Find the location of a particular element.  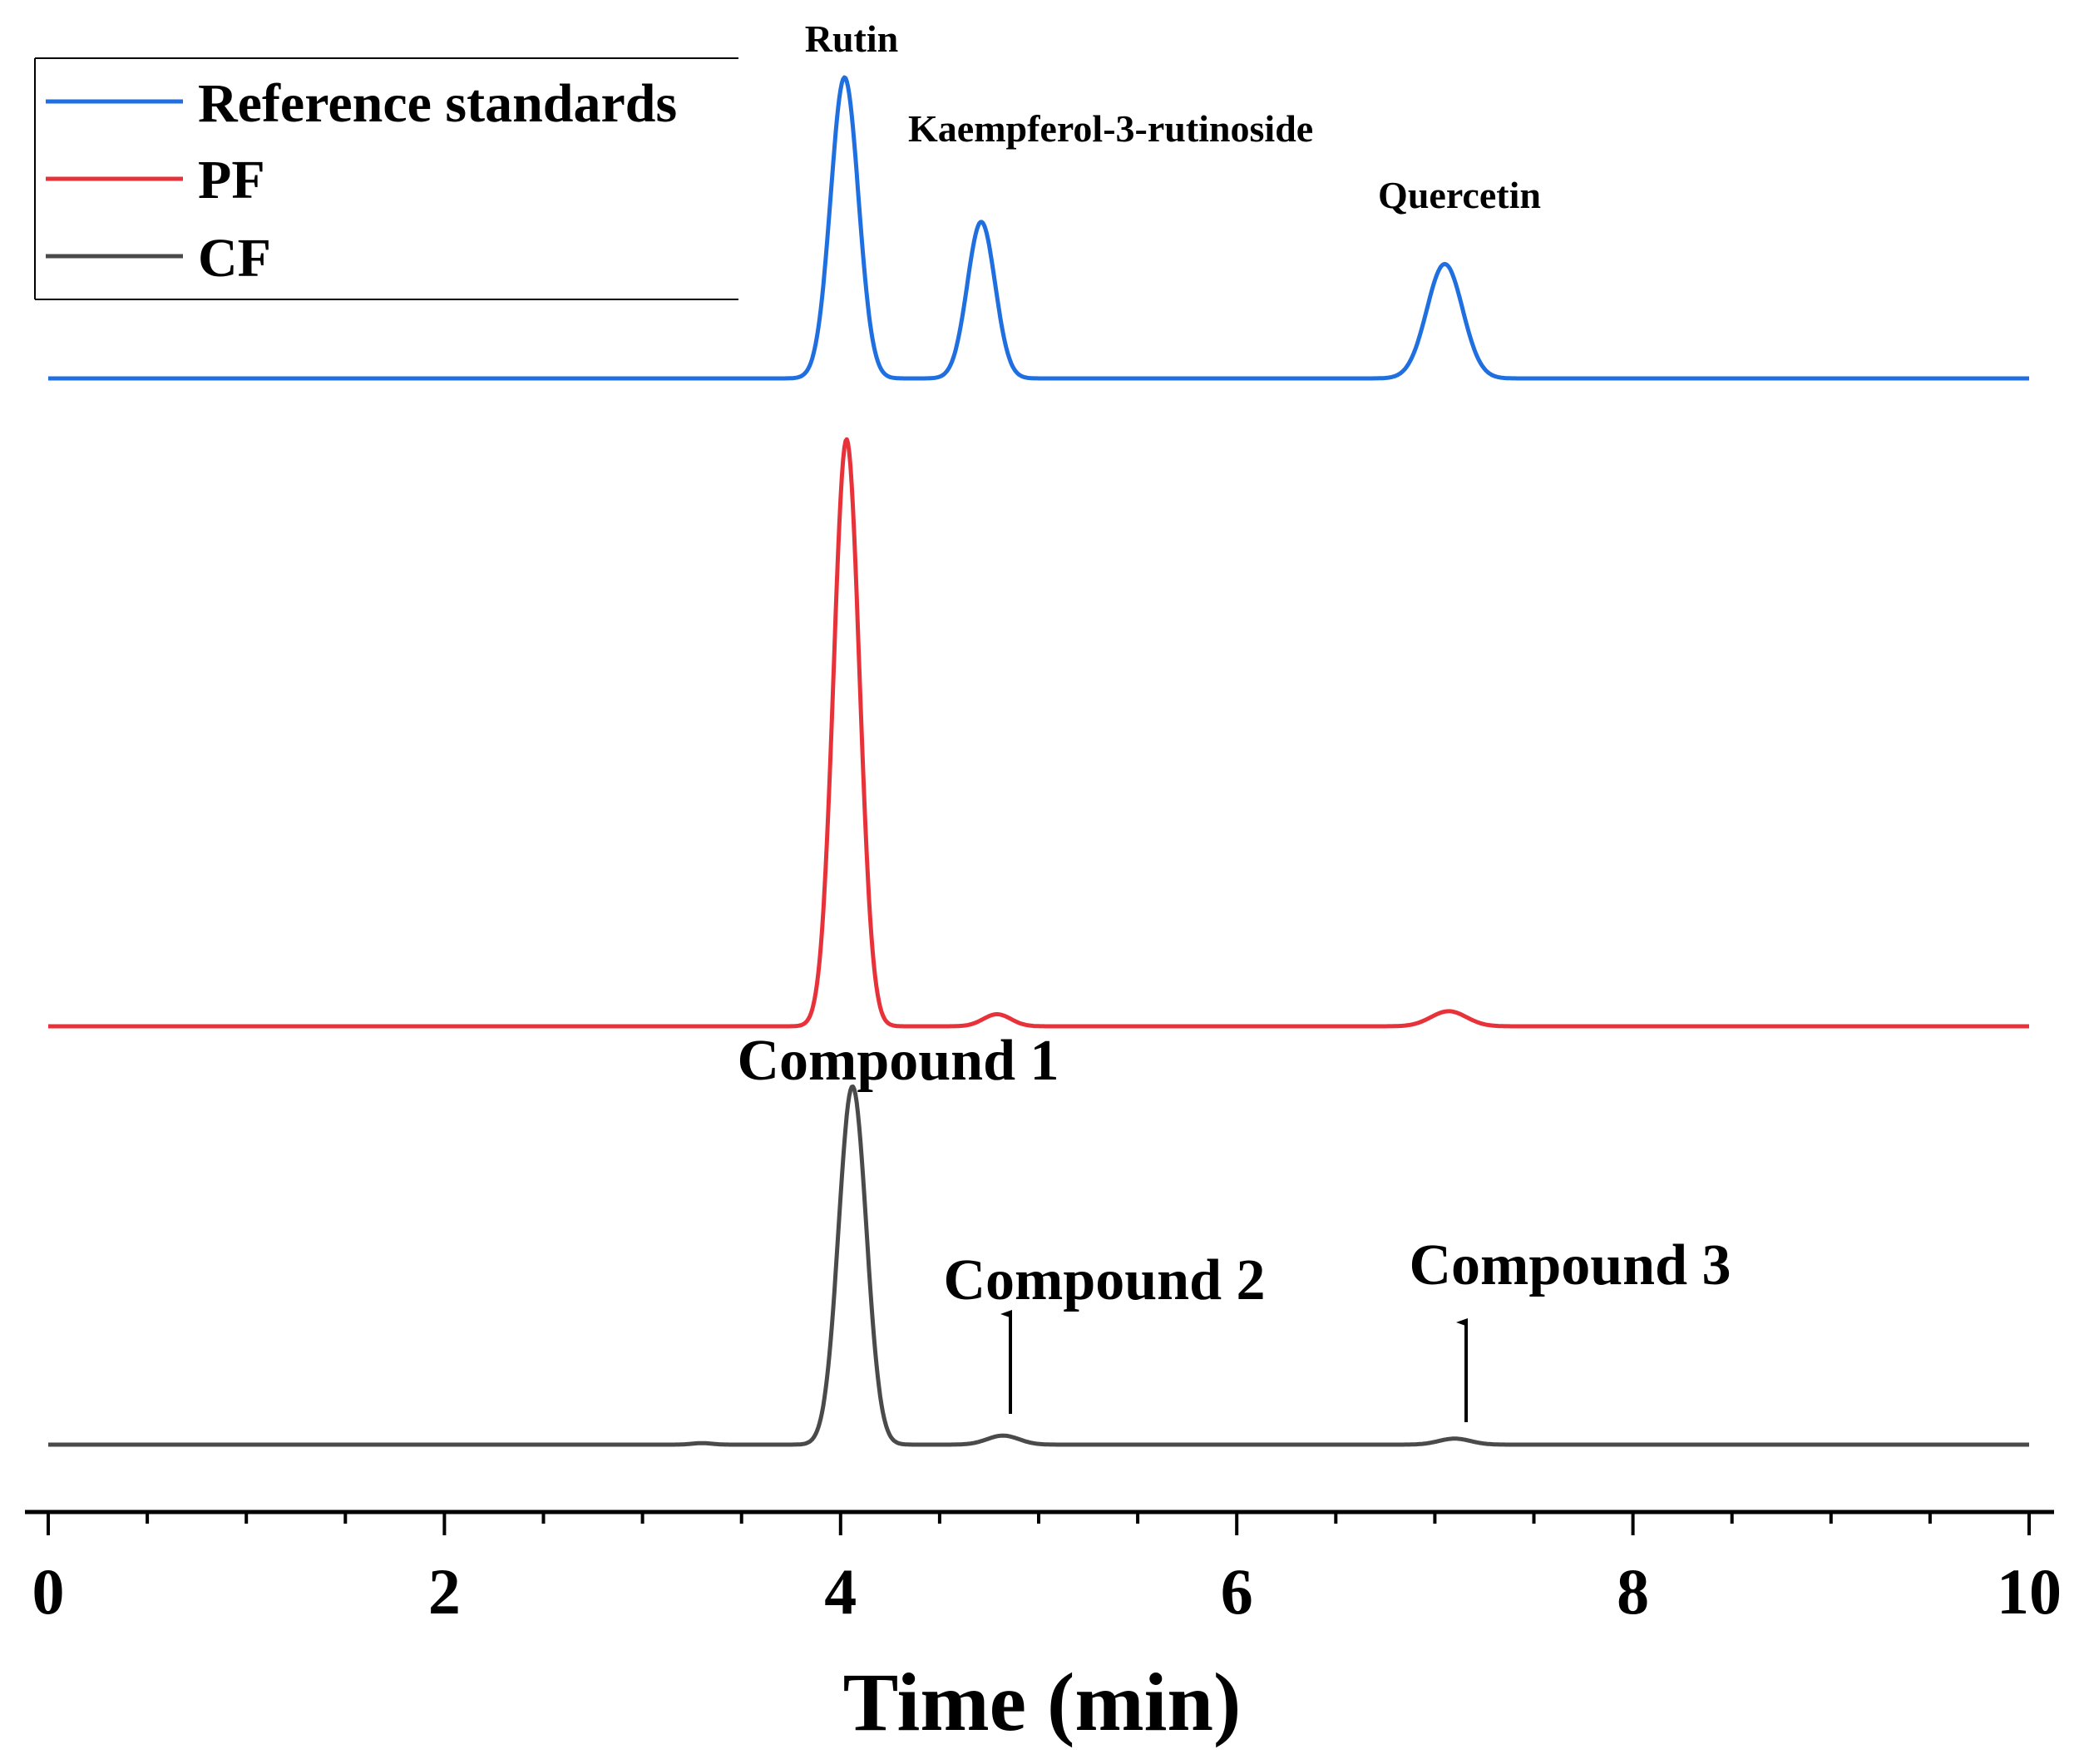

compound-label-1: Compound 1 is located at coordinates (898, 1061).